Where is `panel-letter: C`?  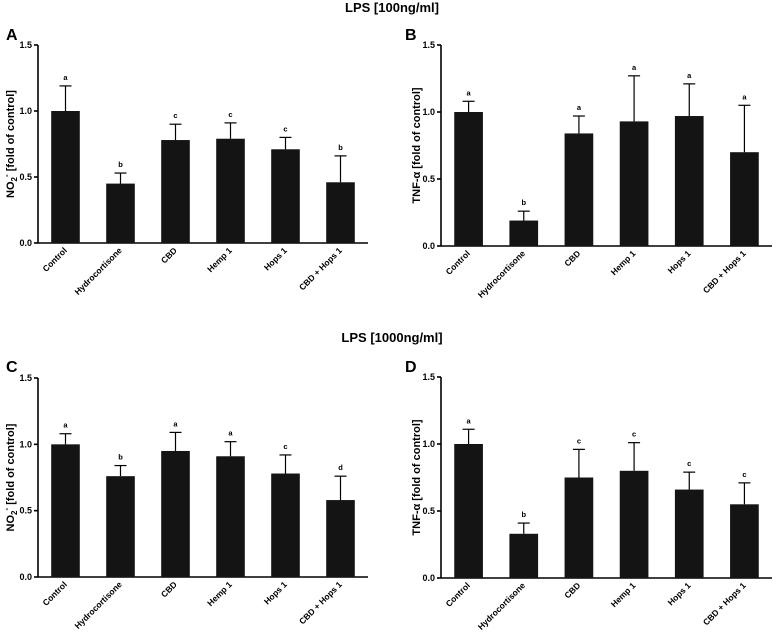
panel-letter: C is located at coordinates (12, 367).